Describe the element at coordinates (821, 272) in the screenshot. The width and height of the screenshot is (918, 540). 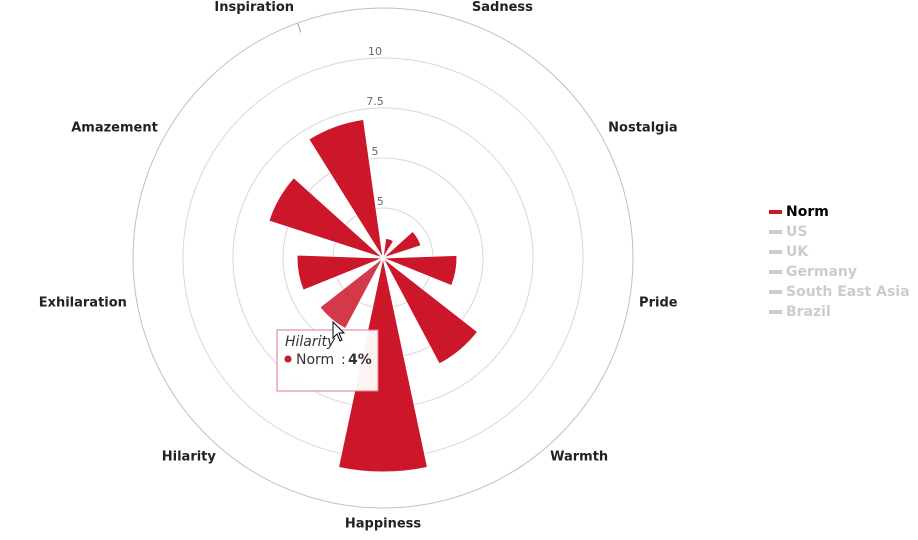
I see `legend-entry: Germany` at that location.